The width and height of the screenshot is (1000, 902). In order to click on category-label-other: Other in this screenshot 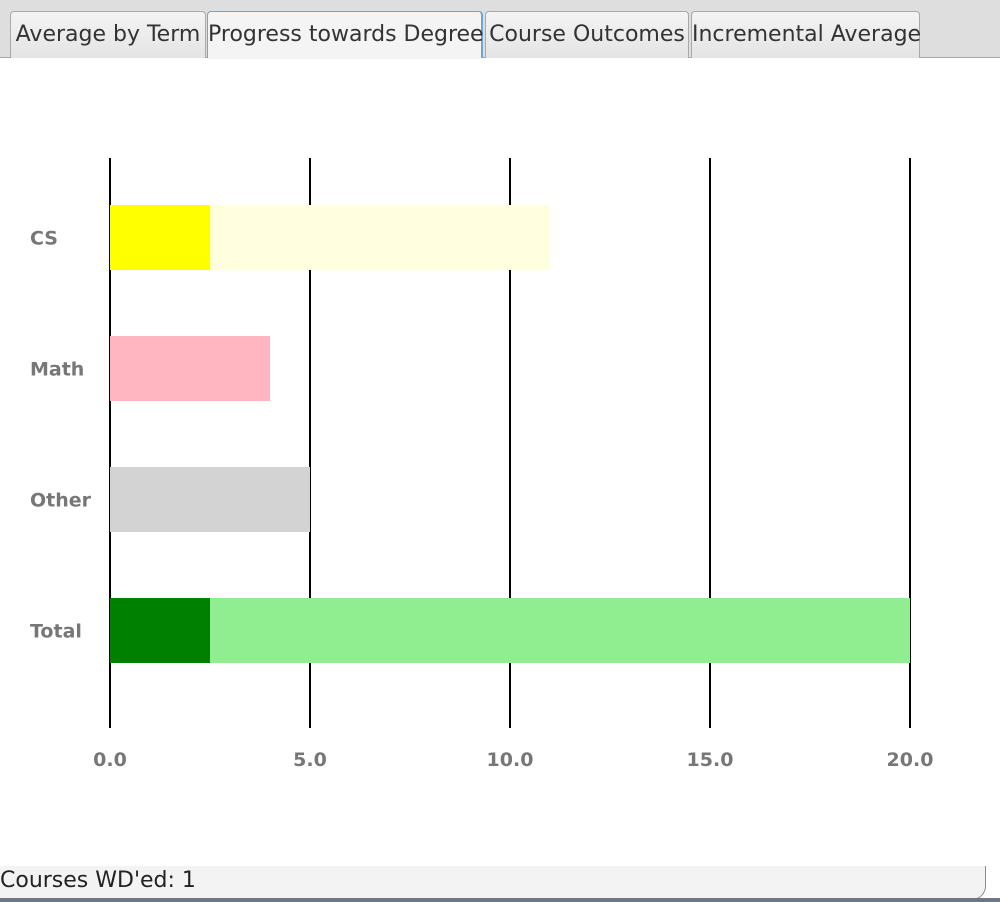, I will do `click(61, 501)`.